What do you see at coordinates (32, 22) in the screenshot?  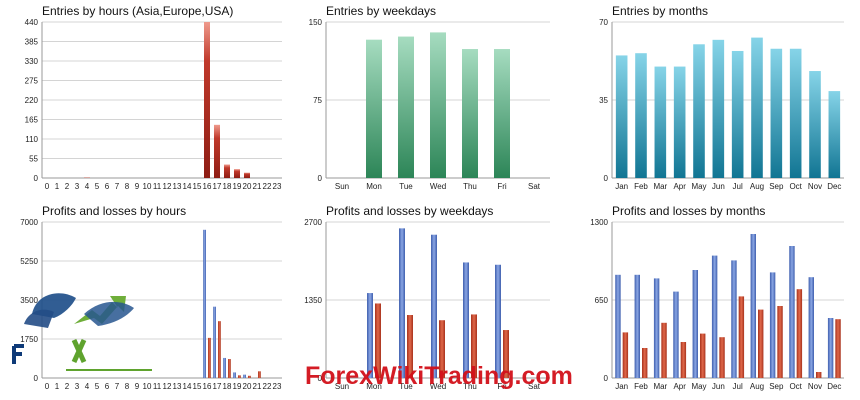 I see `y-tick-label: 440` at bounding box center [32, 22].